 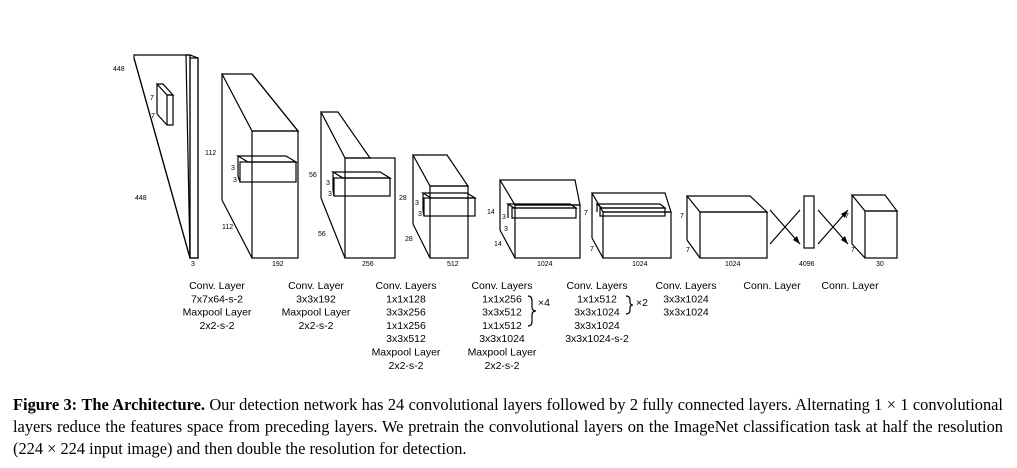 I want to click on caption-c3-line-5: Maxpool Layer, so click(x=406, y=353).